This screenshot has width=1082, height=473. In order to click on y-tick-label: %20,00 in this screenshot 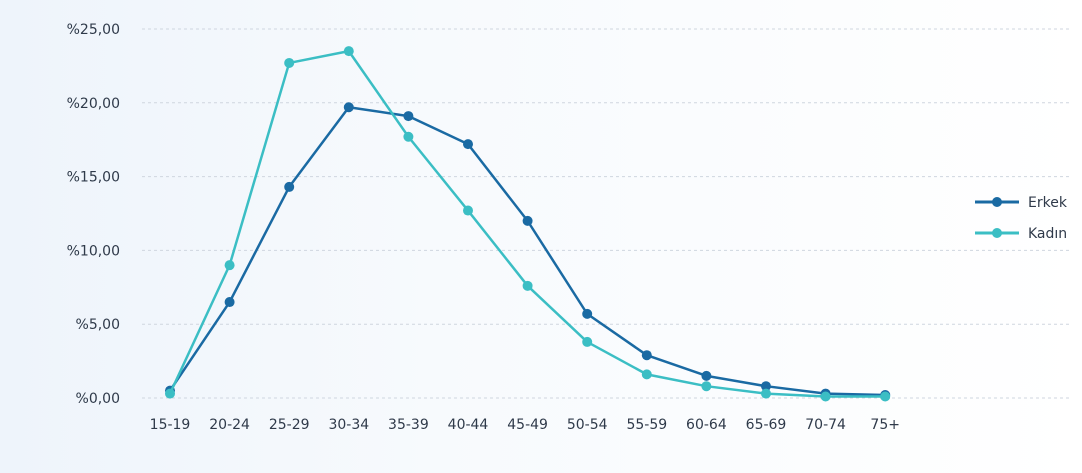, I will do `click(93, 104)`.